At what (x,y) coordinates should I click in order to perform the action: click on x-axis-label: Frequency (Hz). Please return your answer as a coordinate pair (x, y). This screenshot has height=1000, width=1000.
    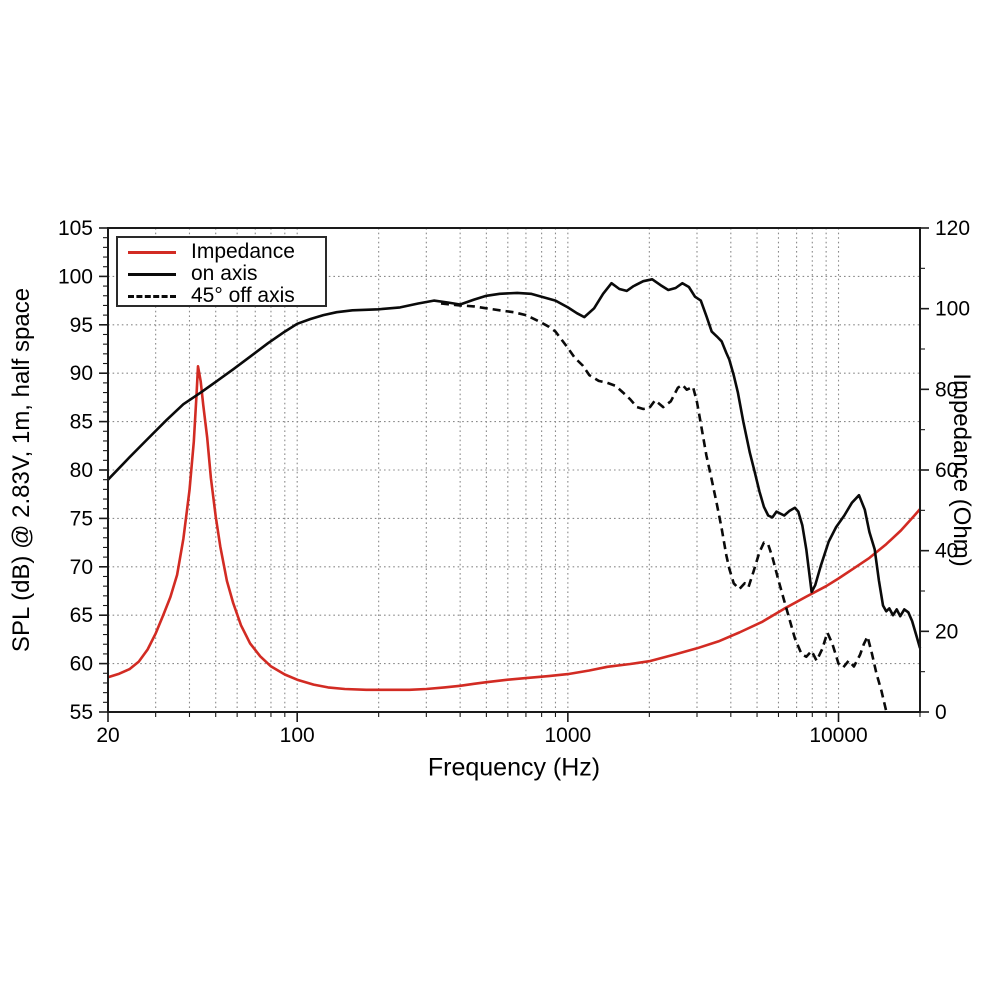
    Looking at the image, I should click on (514, 767).